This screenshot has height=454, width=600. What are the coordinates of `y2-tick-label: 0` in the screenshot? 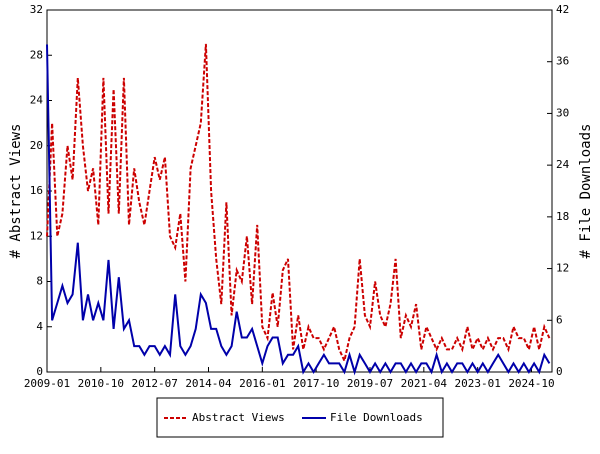 It's located at (559, 371).